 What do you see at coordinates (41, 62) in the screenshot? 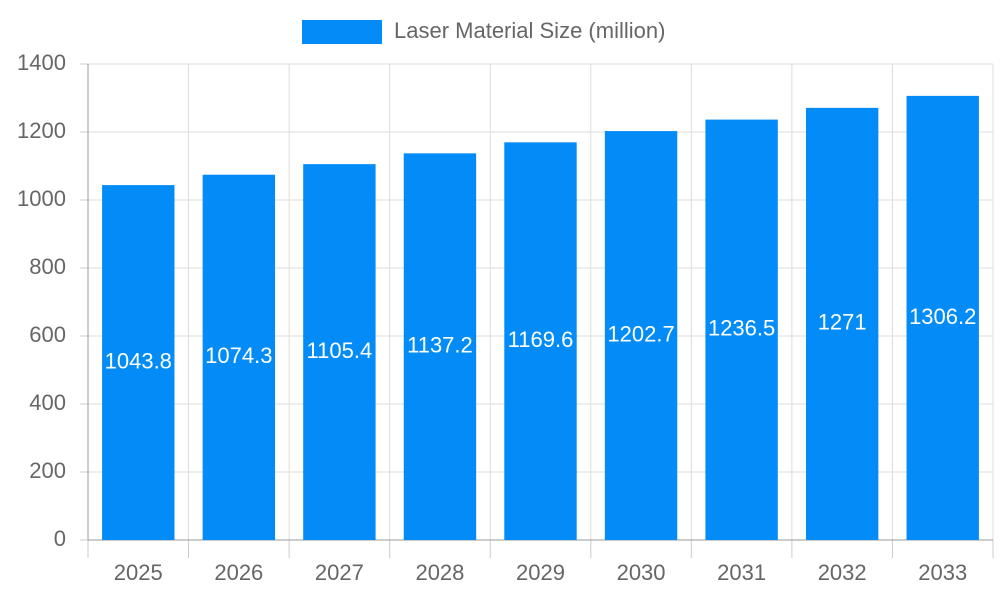
I see `y-tick-label: 1400` at bounding box center [41, 62].